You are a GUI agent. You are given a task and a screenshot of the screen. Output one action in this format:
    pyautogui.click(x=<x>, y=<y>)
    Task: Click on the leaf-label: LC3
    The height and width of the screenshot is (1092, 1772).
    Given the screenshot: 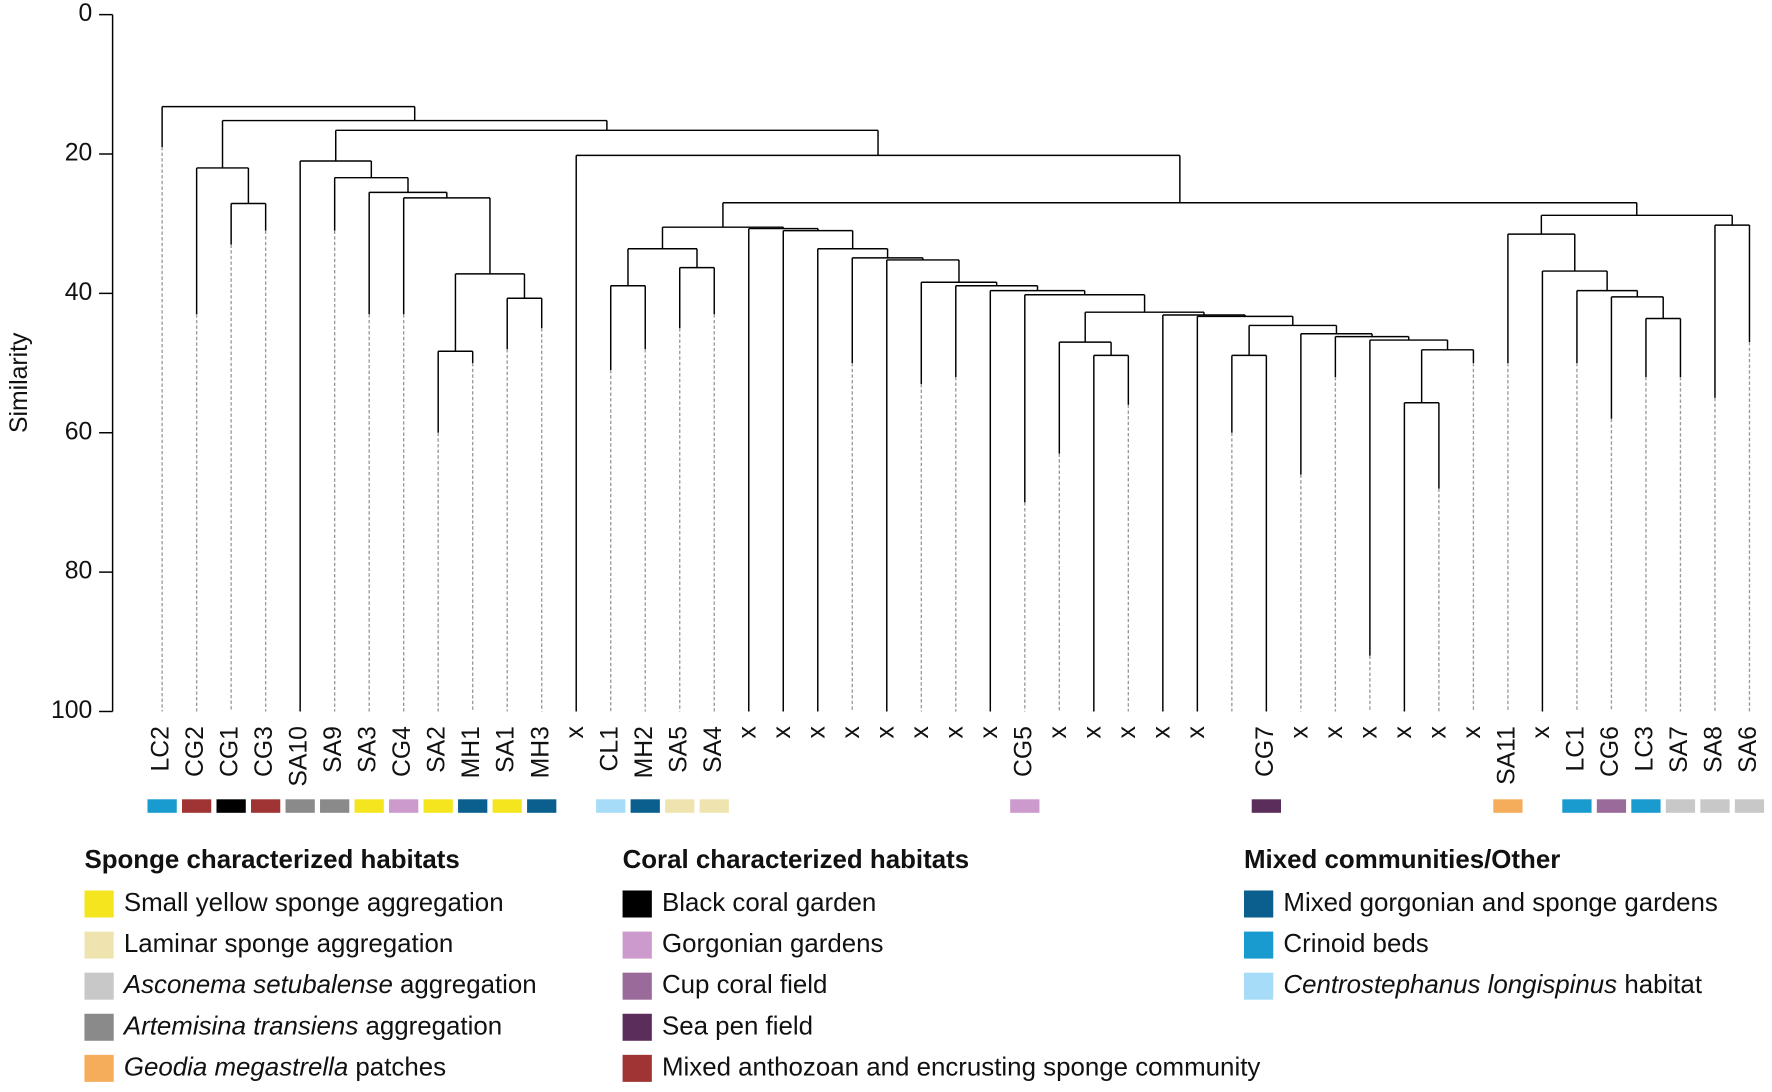 What is the action you would take?
    pyautogui.click(x=1644, y=748)
    